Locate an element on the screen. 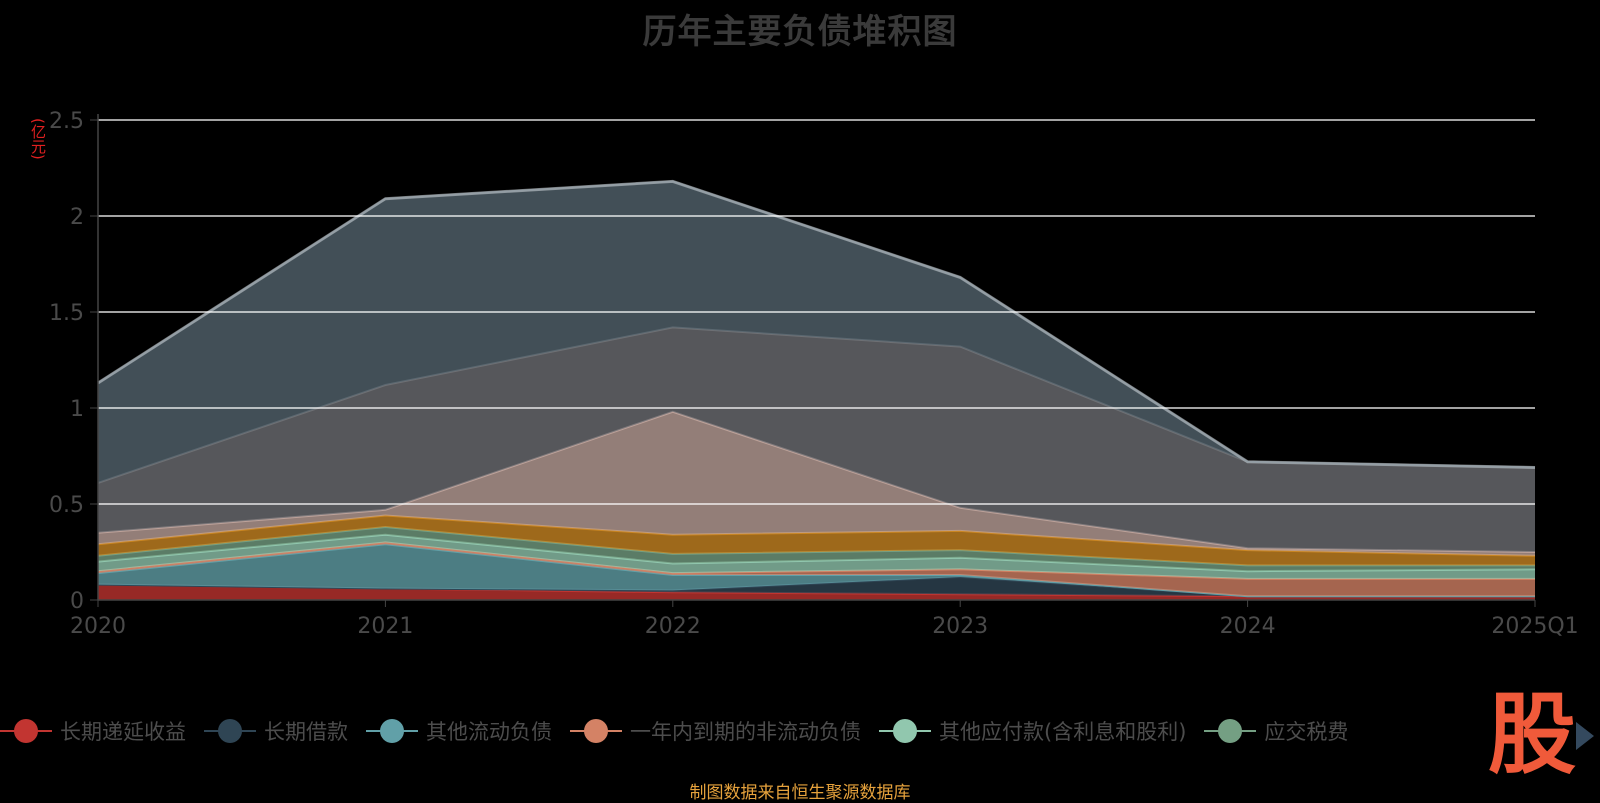 This screenshot has height=803, width=1600. legend-label: 一年内到期的非流动负债 is located at coordinates (745, 732).